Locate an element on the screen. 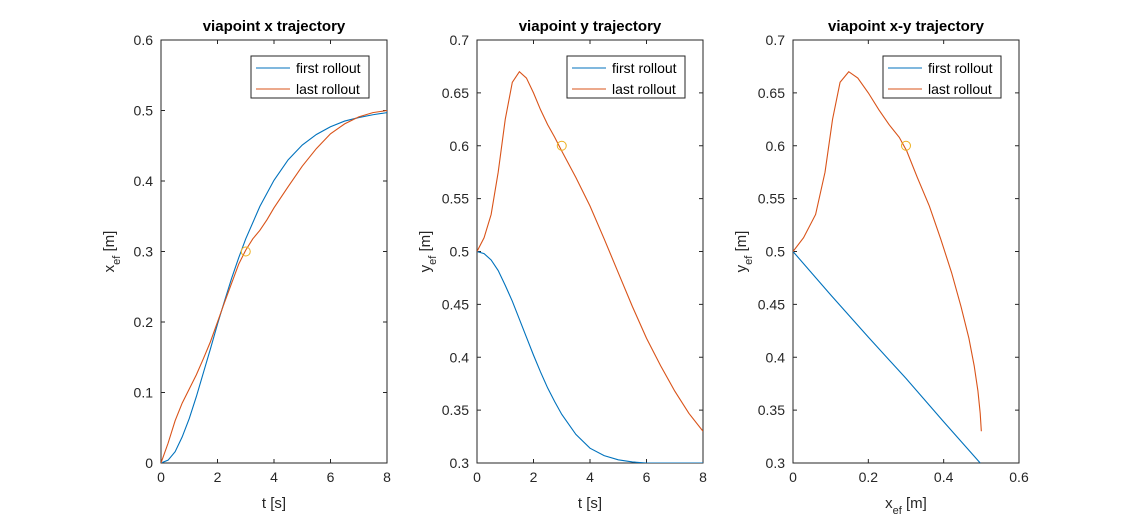  x-tick-label: 0.4 is located at coordinates (944, 477).